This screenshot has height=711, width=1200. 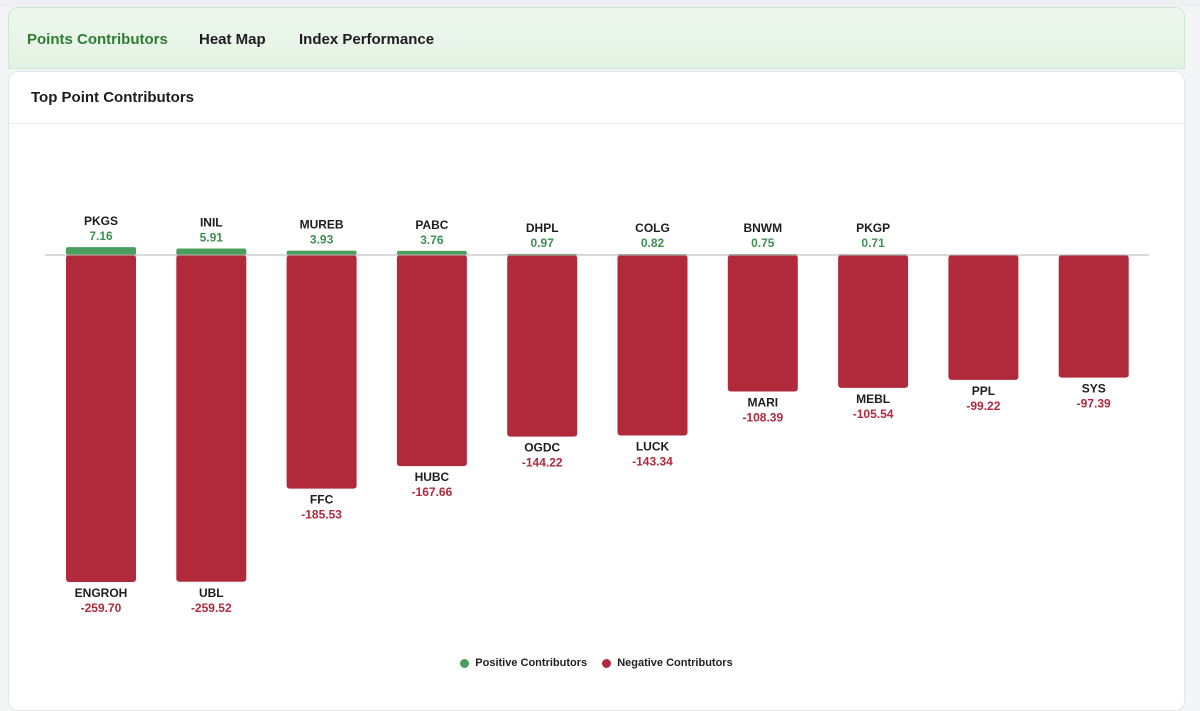 What do you see at coordinates (652, 228) in the screenshot?
I see `positive-bar-label-colg: COLG` at bounding box center [652, 228].